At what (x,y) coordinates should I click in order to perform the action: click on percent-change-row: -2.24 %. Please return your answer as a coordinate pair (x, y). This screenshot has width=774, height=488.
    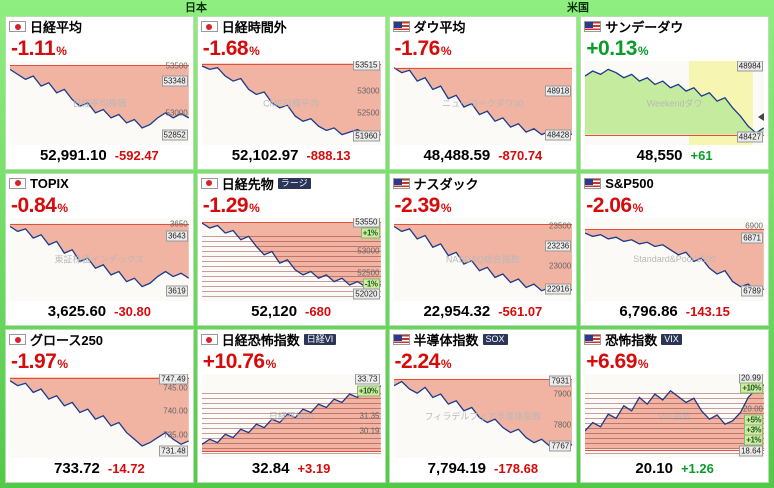
    Looking at the image, I should click on (483, 360).